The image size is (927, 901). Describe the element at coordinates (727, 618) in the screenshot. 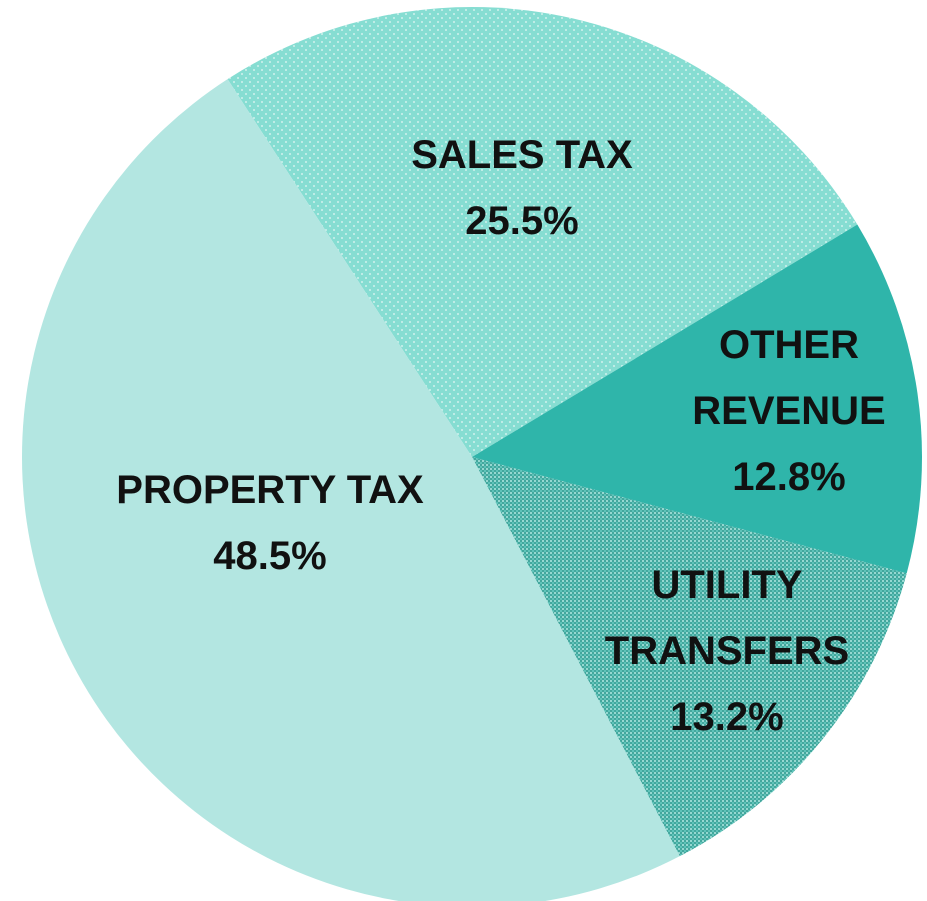

I see `category-label: UTILITY TRANSFERS` at that location.